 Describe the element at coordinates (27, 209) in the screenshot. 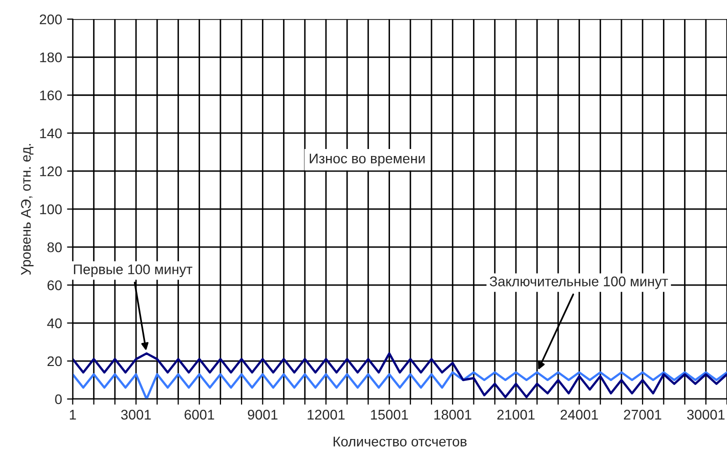

I see `y-axis-title: Уровень АЭ, отн. ед.` at that location.